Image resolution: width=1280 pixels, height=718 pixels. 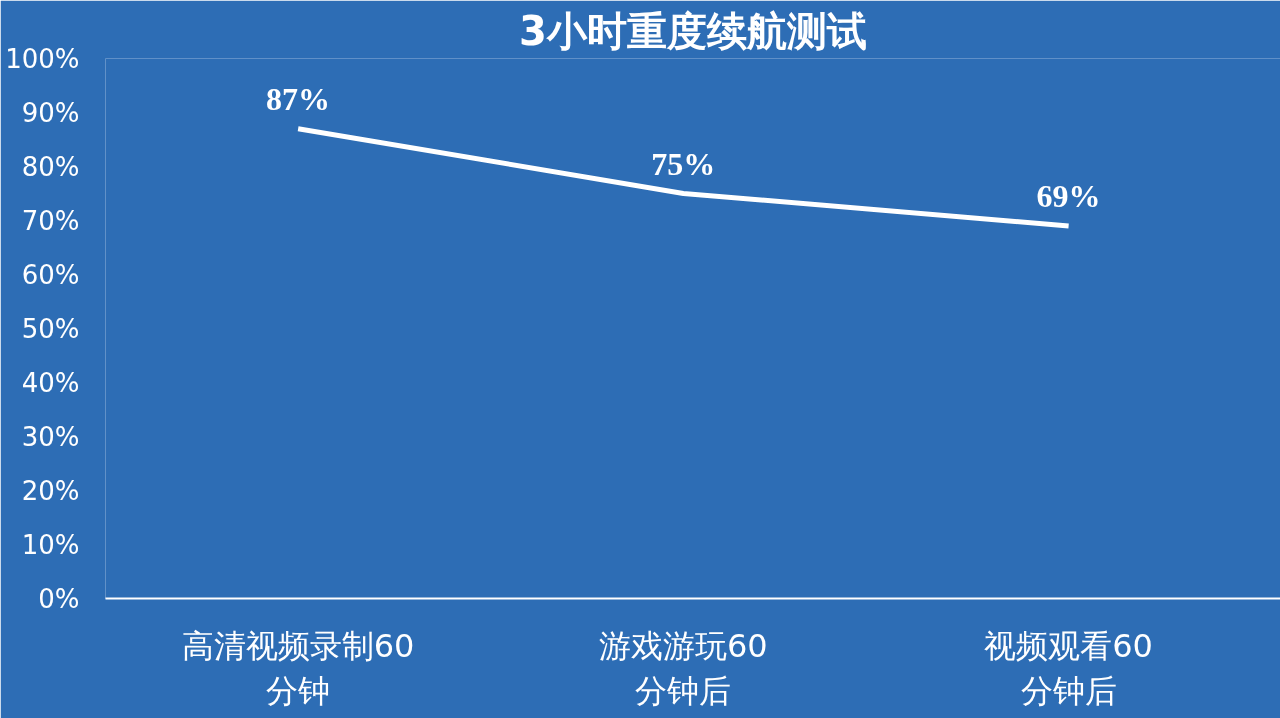 What do you see at coordinates (59, 598) in the screenshot?
I see `y-tick-label: 0%` at bounding box center [59, 598].